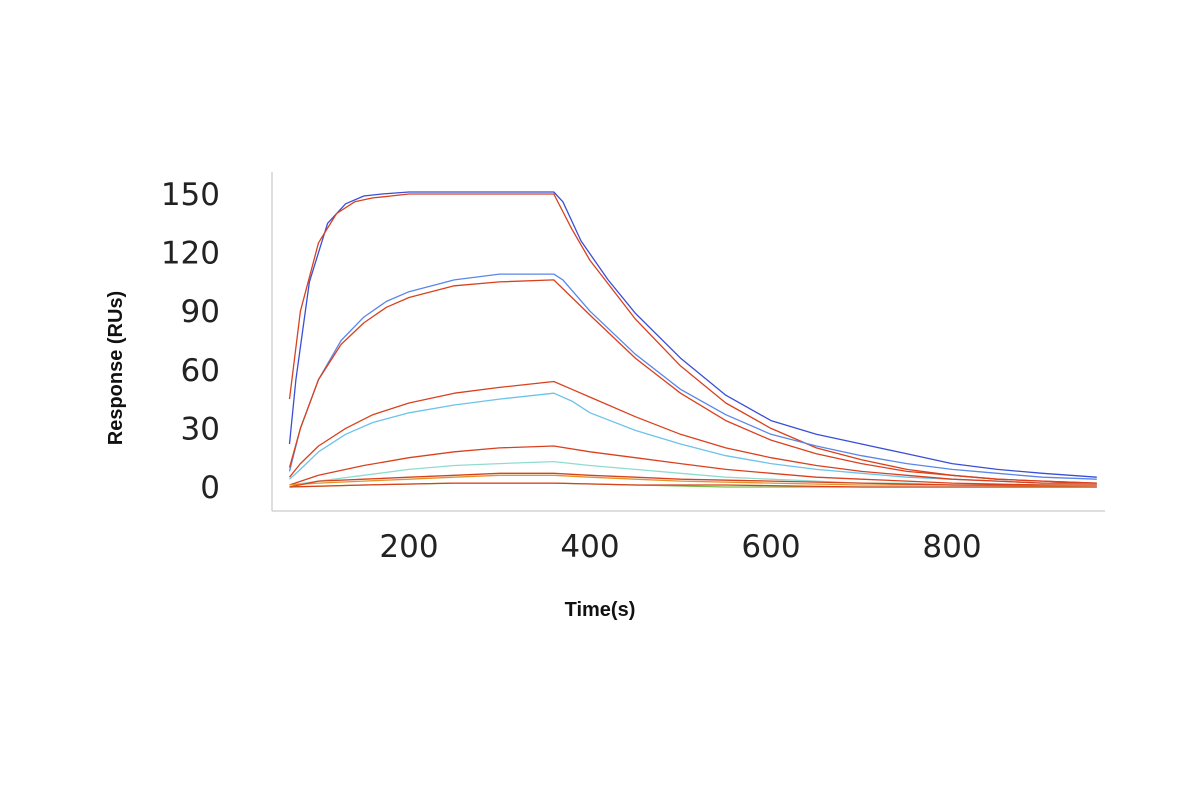 The image size is (1200, 800). I want to click on x-tick-label: 400, so click(589, 547).